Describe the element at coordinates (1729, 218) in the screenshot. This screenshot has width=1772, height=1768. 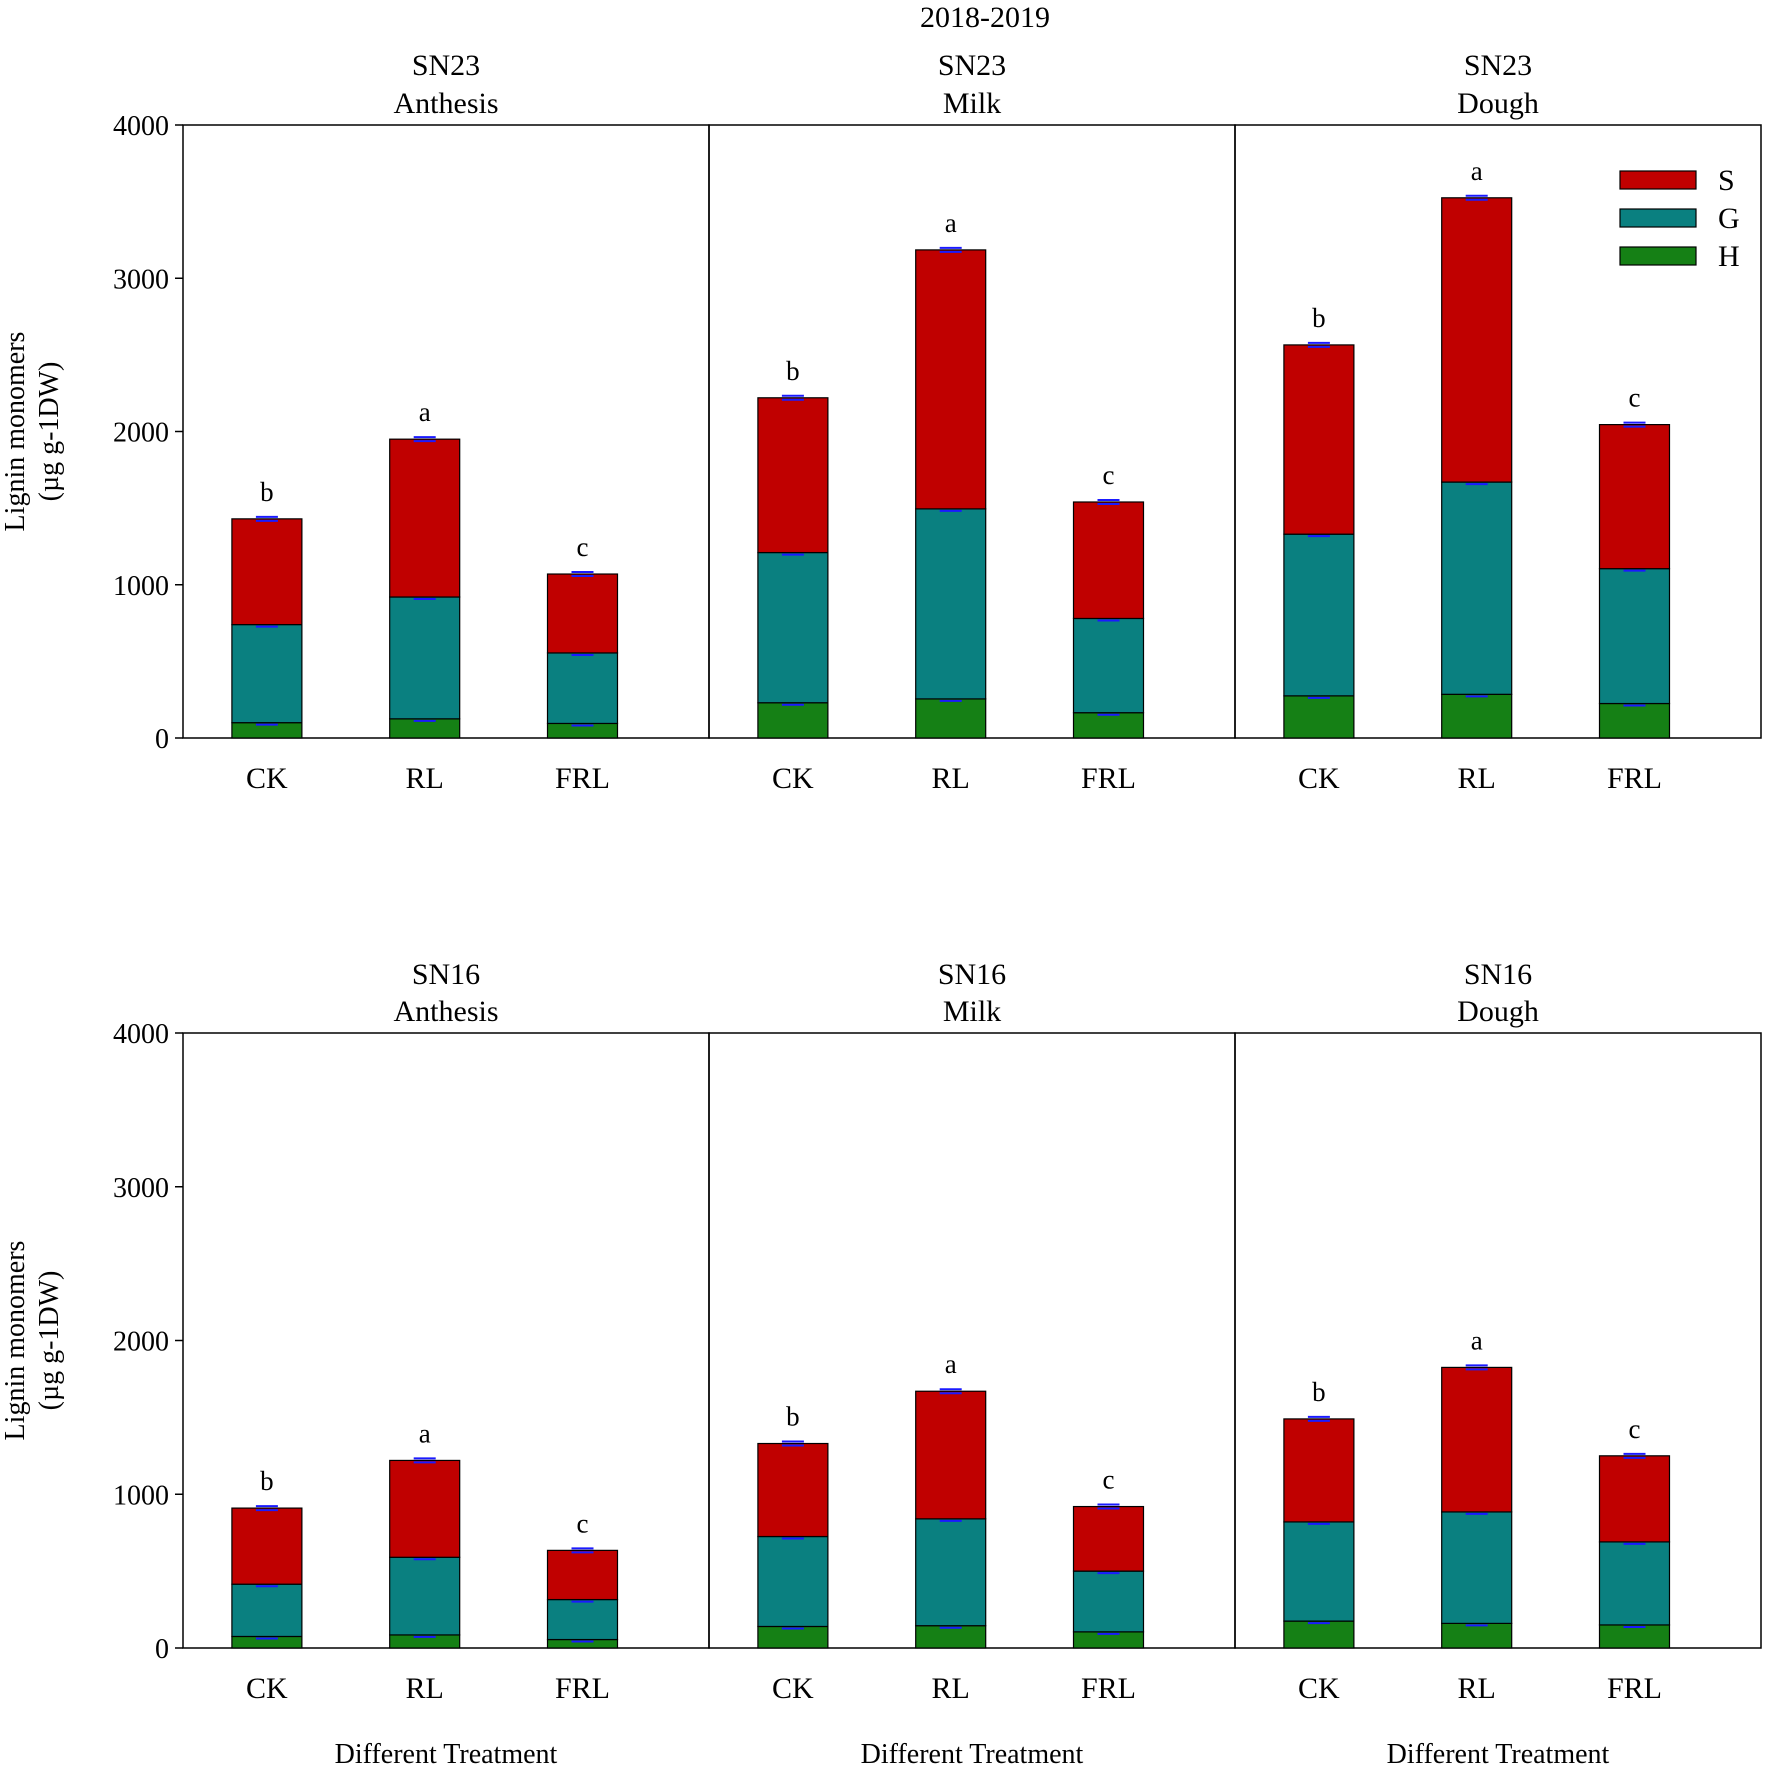
I see `legend-label-g: G` at that location.